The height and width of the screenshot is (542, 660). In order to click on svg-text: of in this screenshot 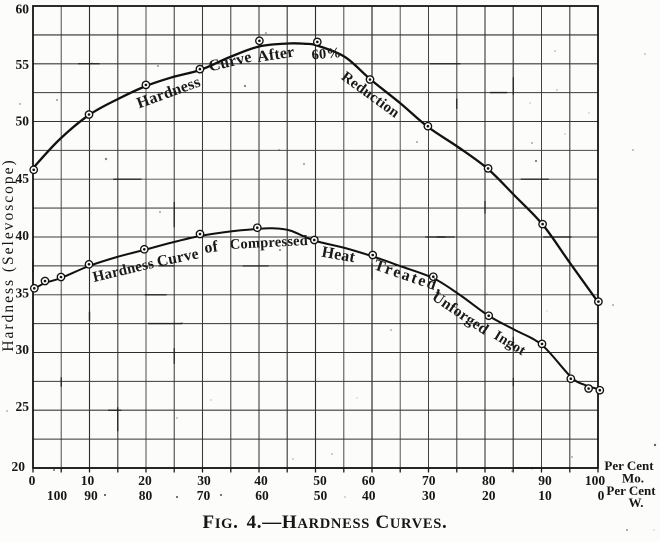, I will do `click(211, 247)`.